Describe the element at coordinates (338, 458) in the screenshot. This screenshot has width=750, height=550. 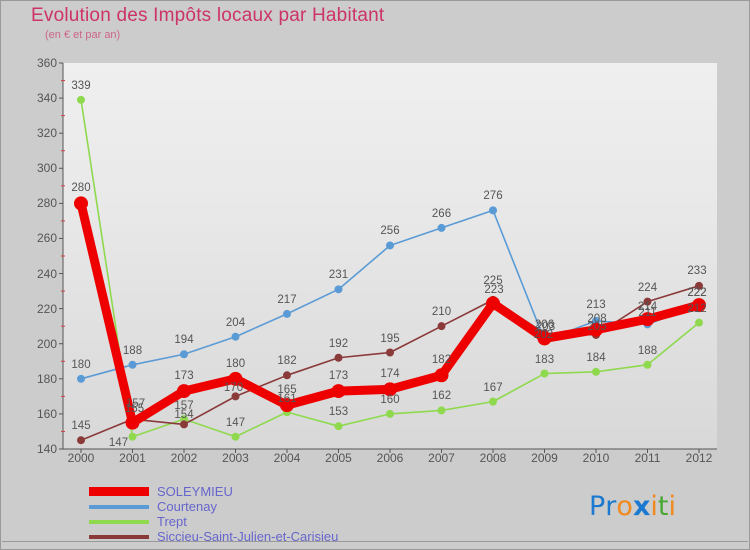
I see `x-axis-tick-label: 2005` at that location.